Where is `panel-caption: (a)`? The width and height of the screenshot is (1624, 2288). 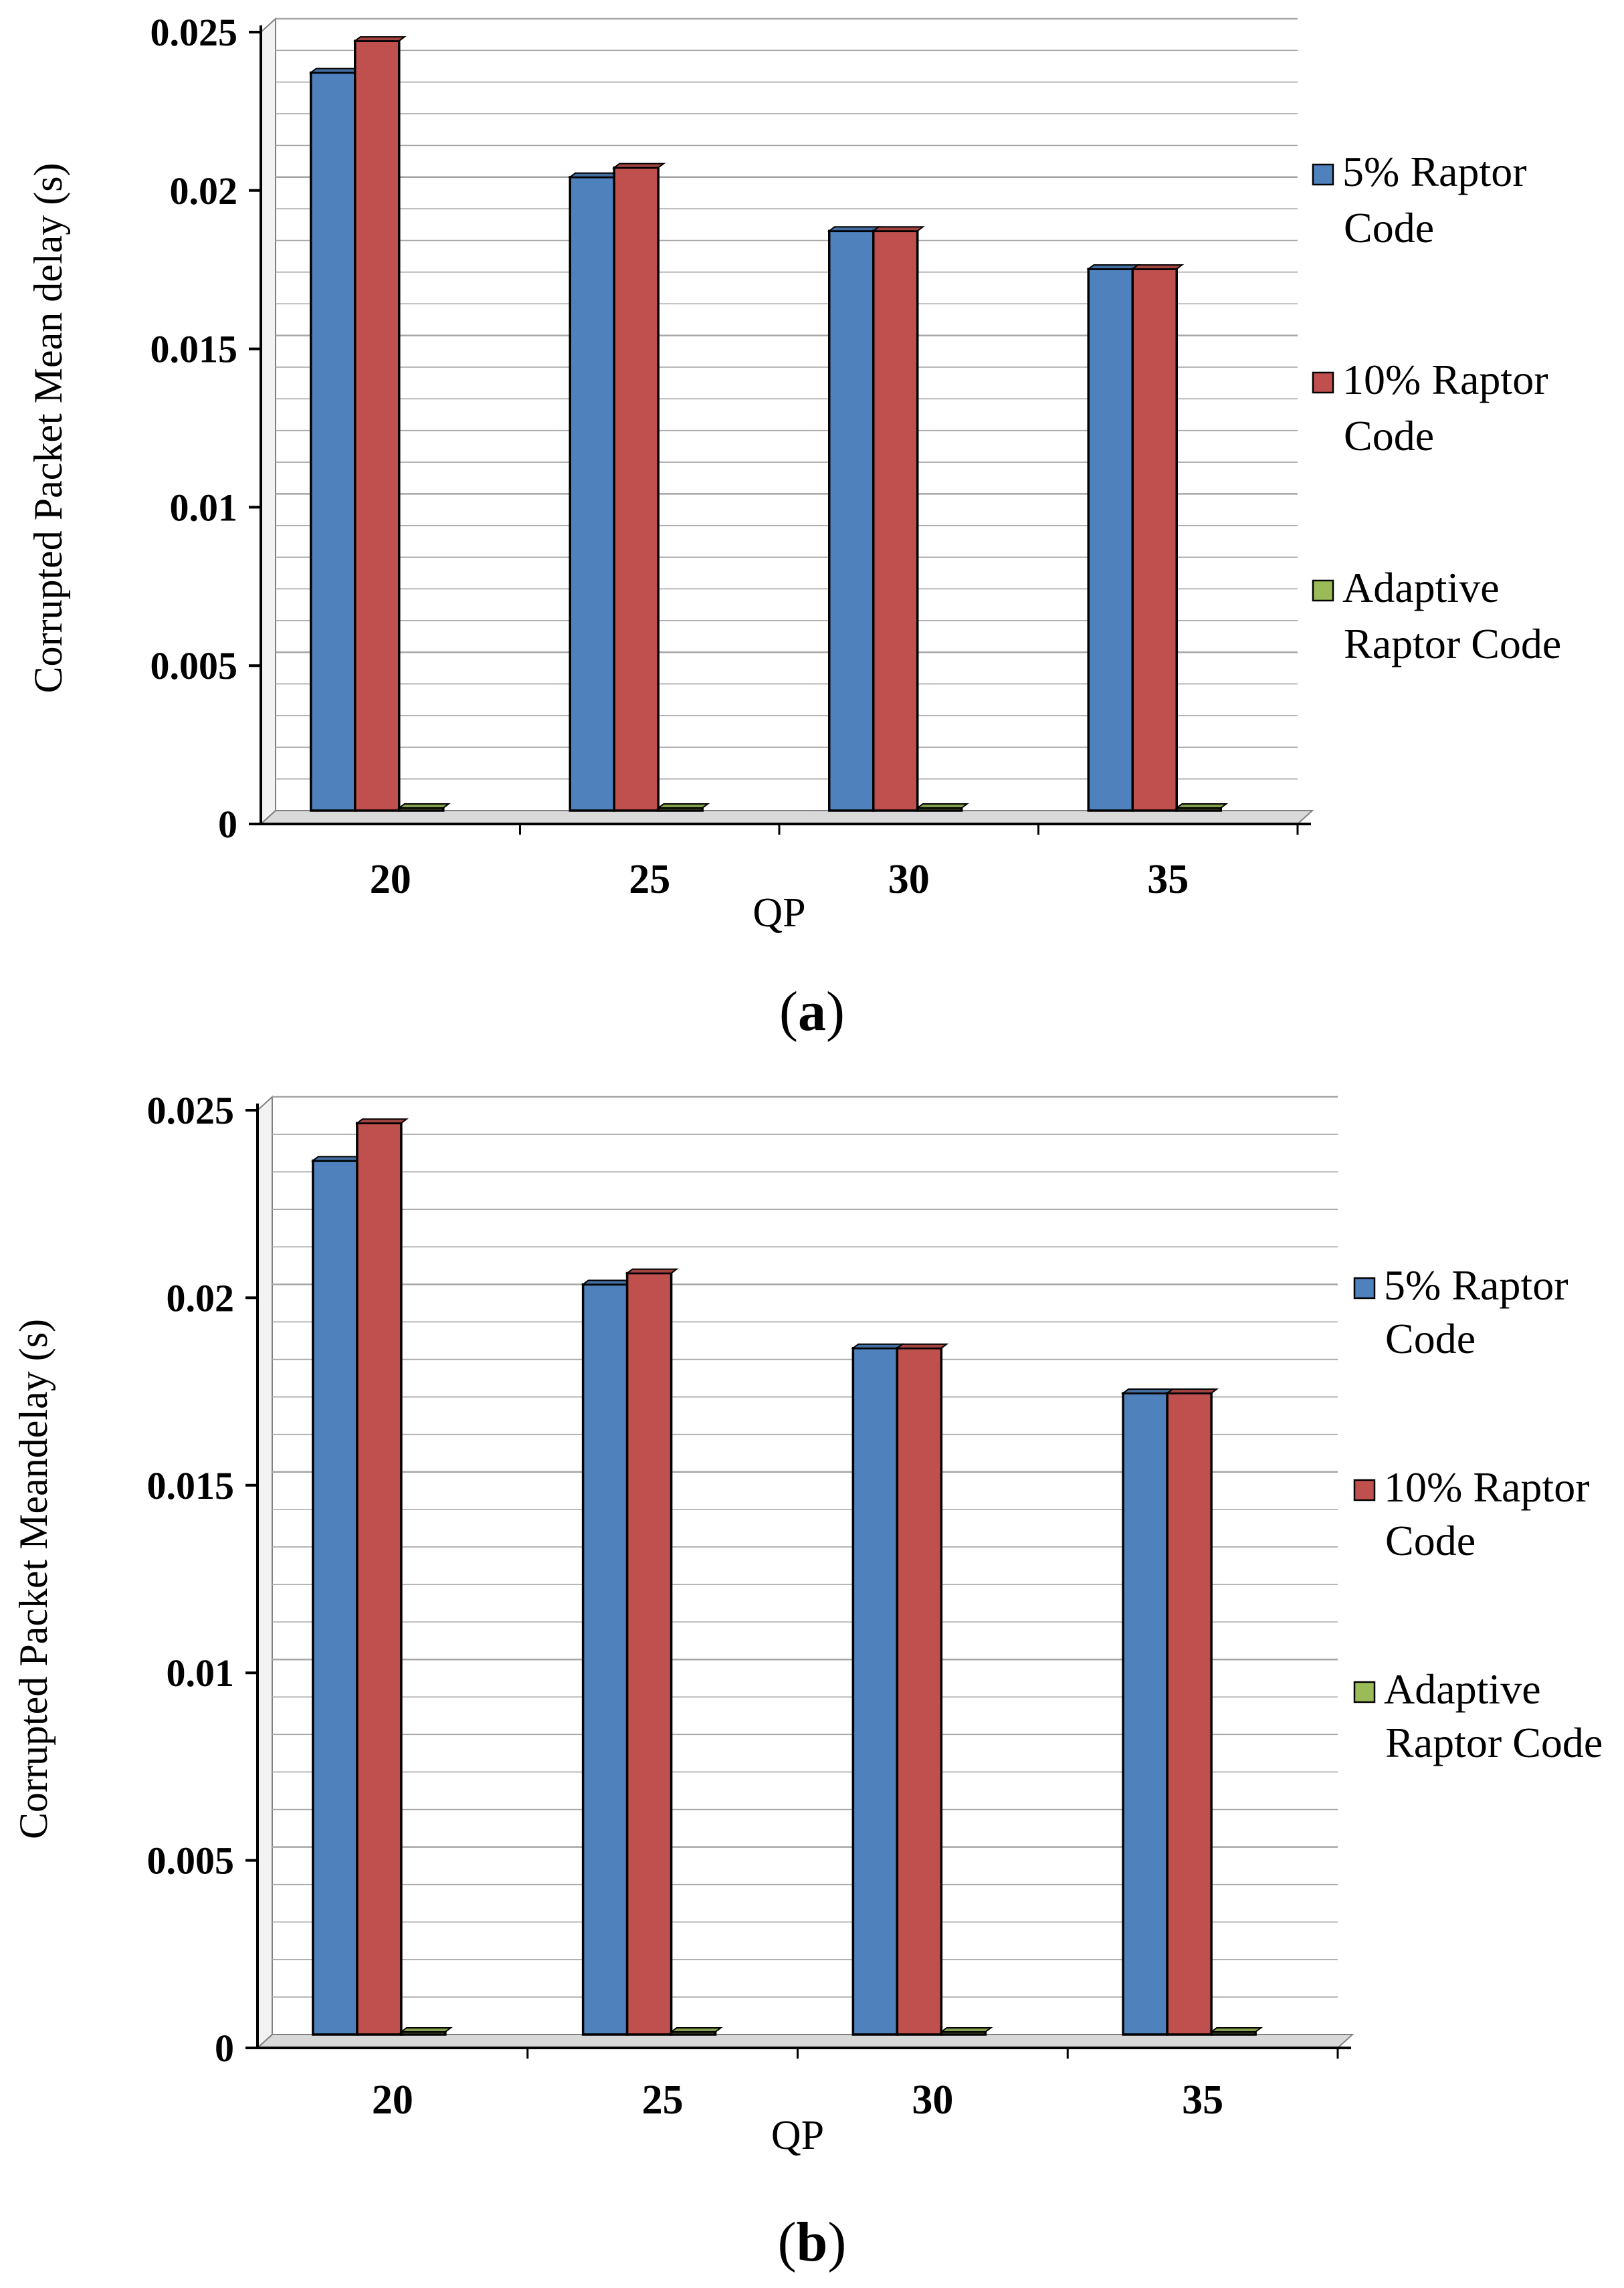
panel-caption: (a) is located at coordinates (812, 1011).